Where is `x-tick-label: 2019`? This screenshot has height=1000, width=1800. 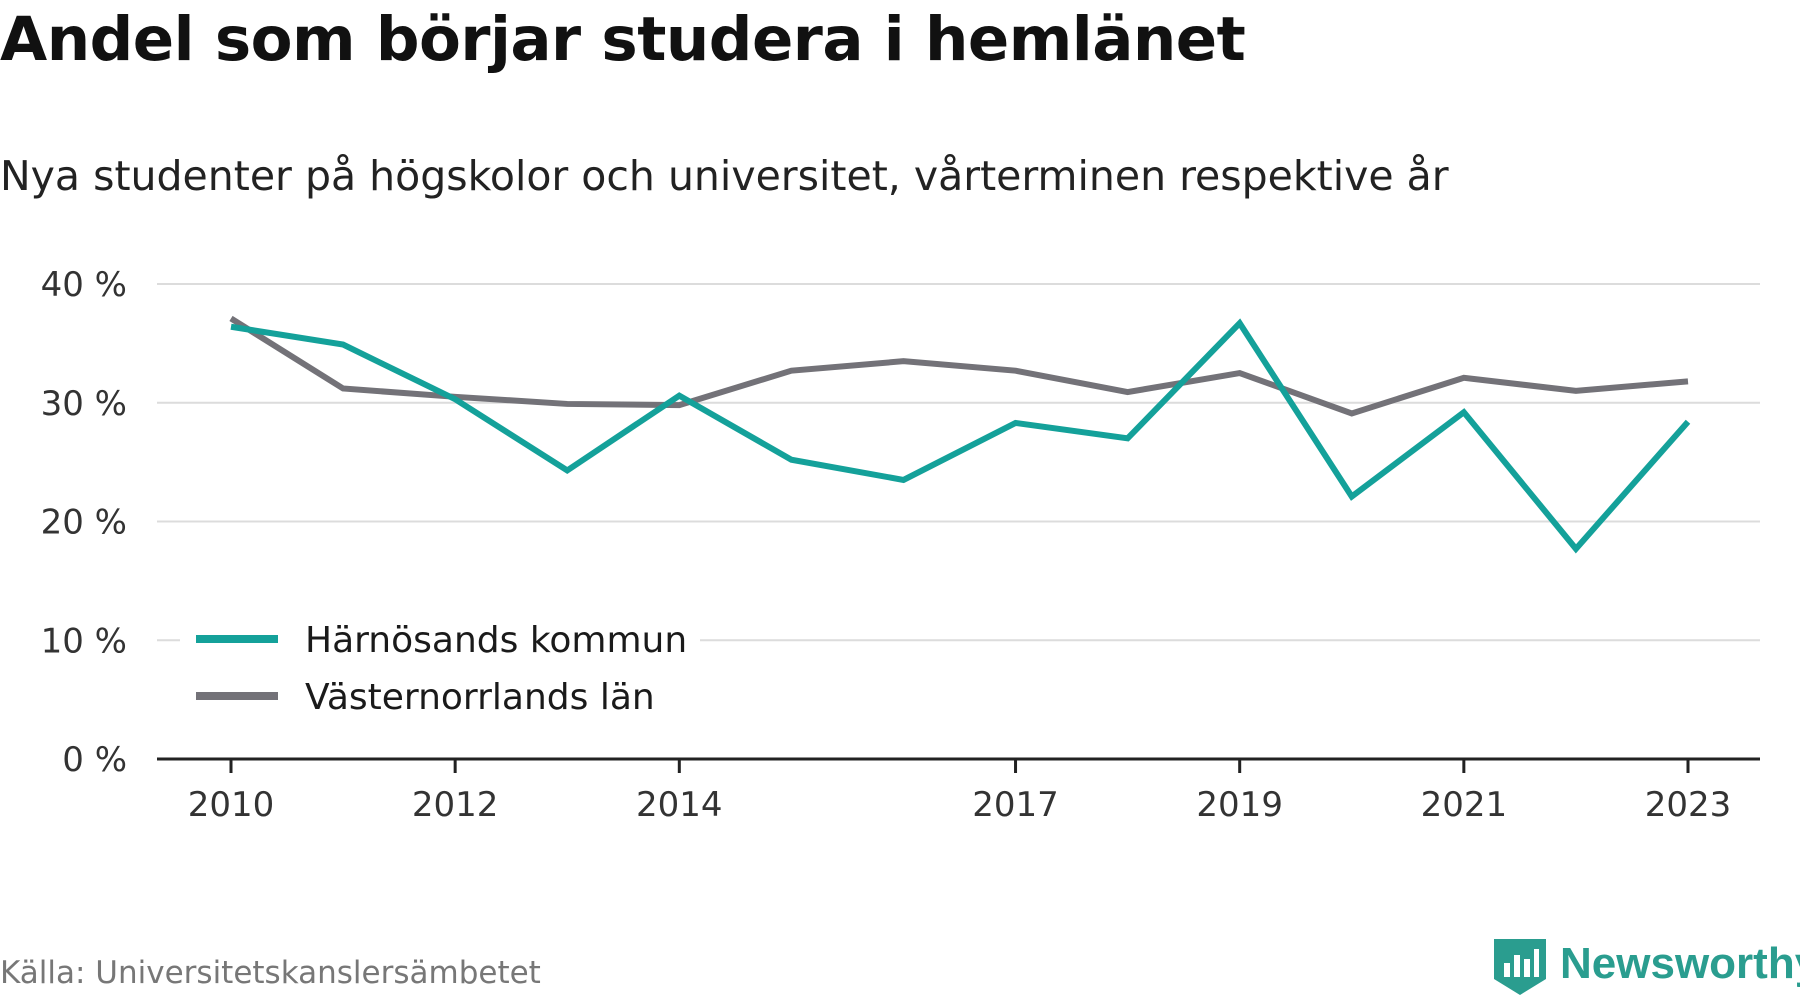 x-tick-label: 2019 is located at coordinates (1239, 805).